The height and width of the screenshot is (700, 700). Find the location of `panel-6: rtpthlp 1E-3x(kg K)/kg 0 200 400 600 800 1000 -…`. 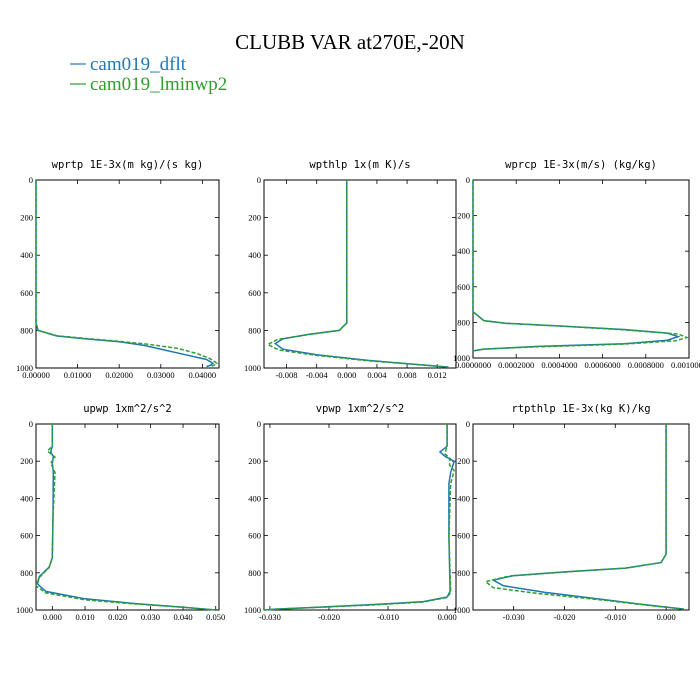

panel-6: rtpthlp 1E-3x(kg K)/kg 0 200 400 600 800 1000 -… is located at coordinates (571, 512).